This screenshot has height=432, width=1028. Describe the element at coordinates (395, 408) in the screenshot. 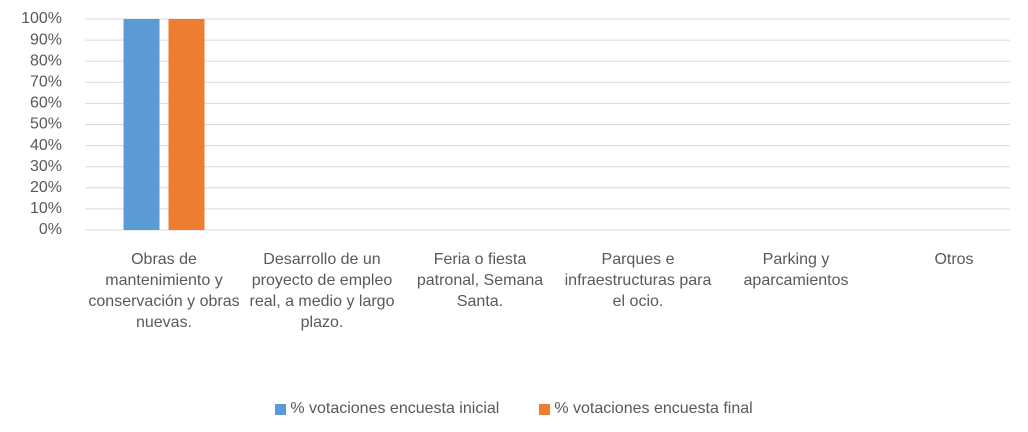

I see `legend-label: % votaciones encuesta inicial` at that location.